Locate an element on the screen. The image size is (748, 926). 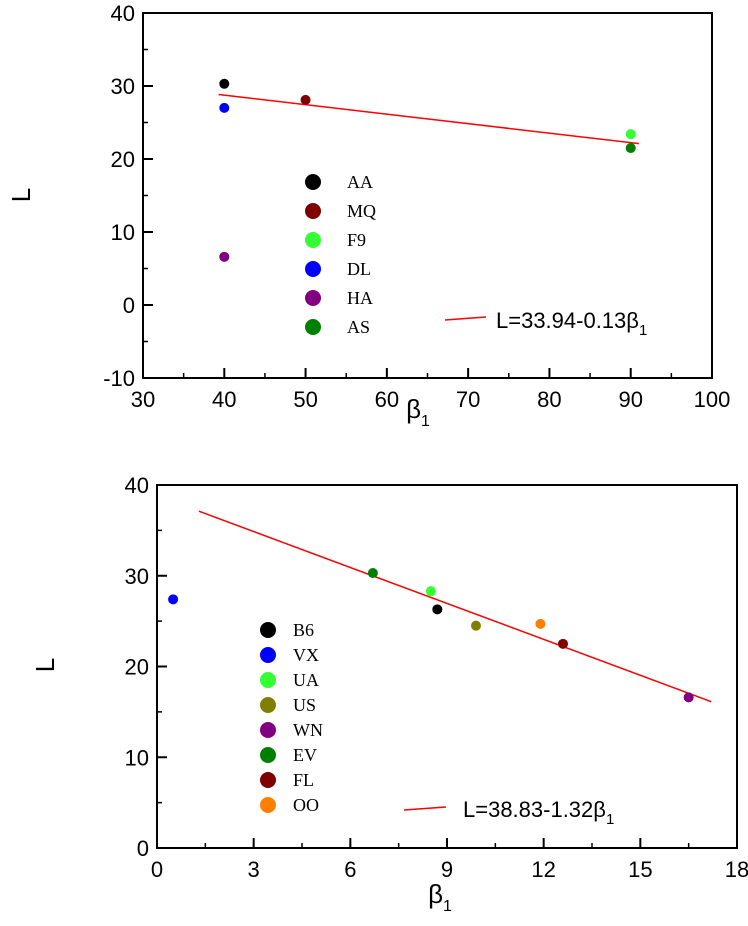
legend-label-as: AS is located at coordinates (358, 327).